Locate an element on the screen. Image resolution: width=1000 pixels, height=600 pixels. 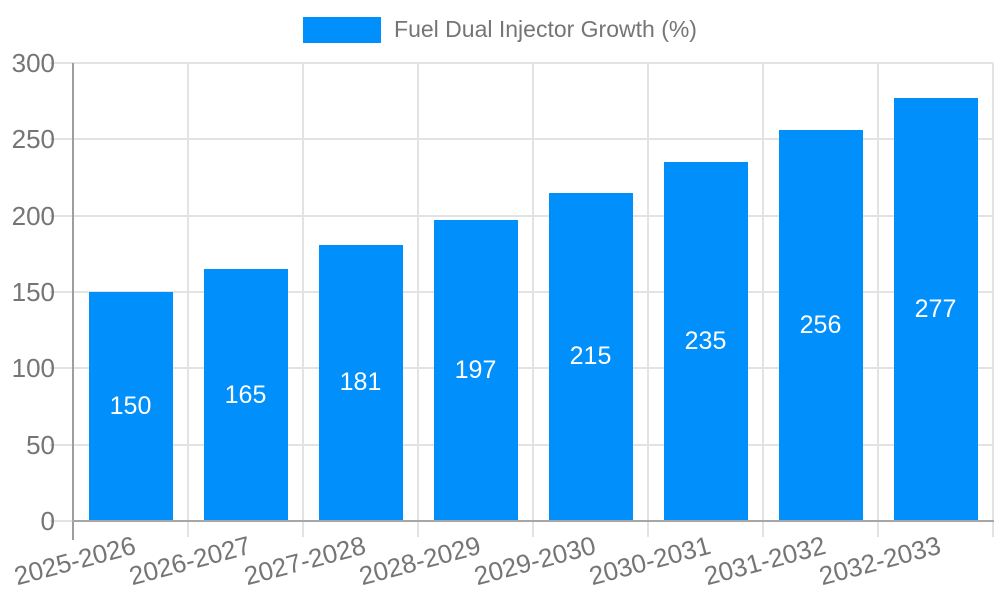
y-tick-label: 150 is located at coordinates (33, 292).